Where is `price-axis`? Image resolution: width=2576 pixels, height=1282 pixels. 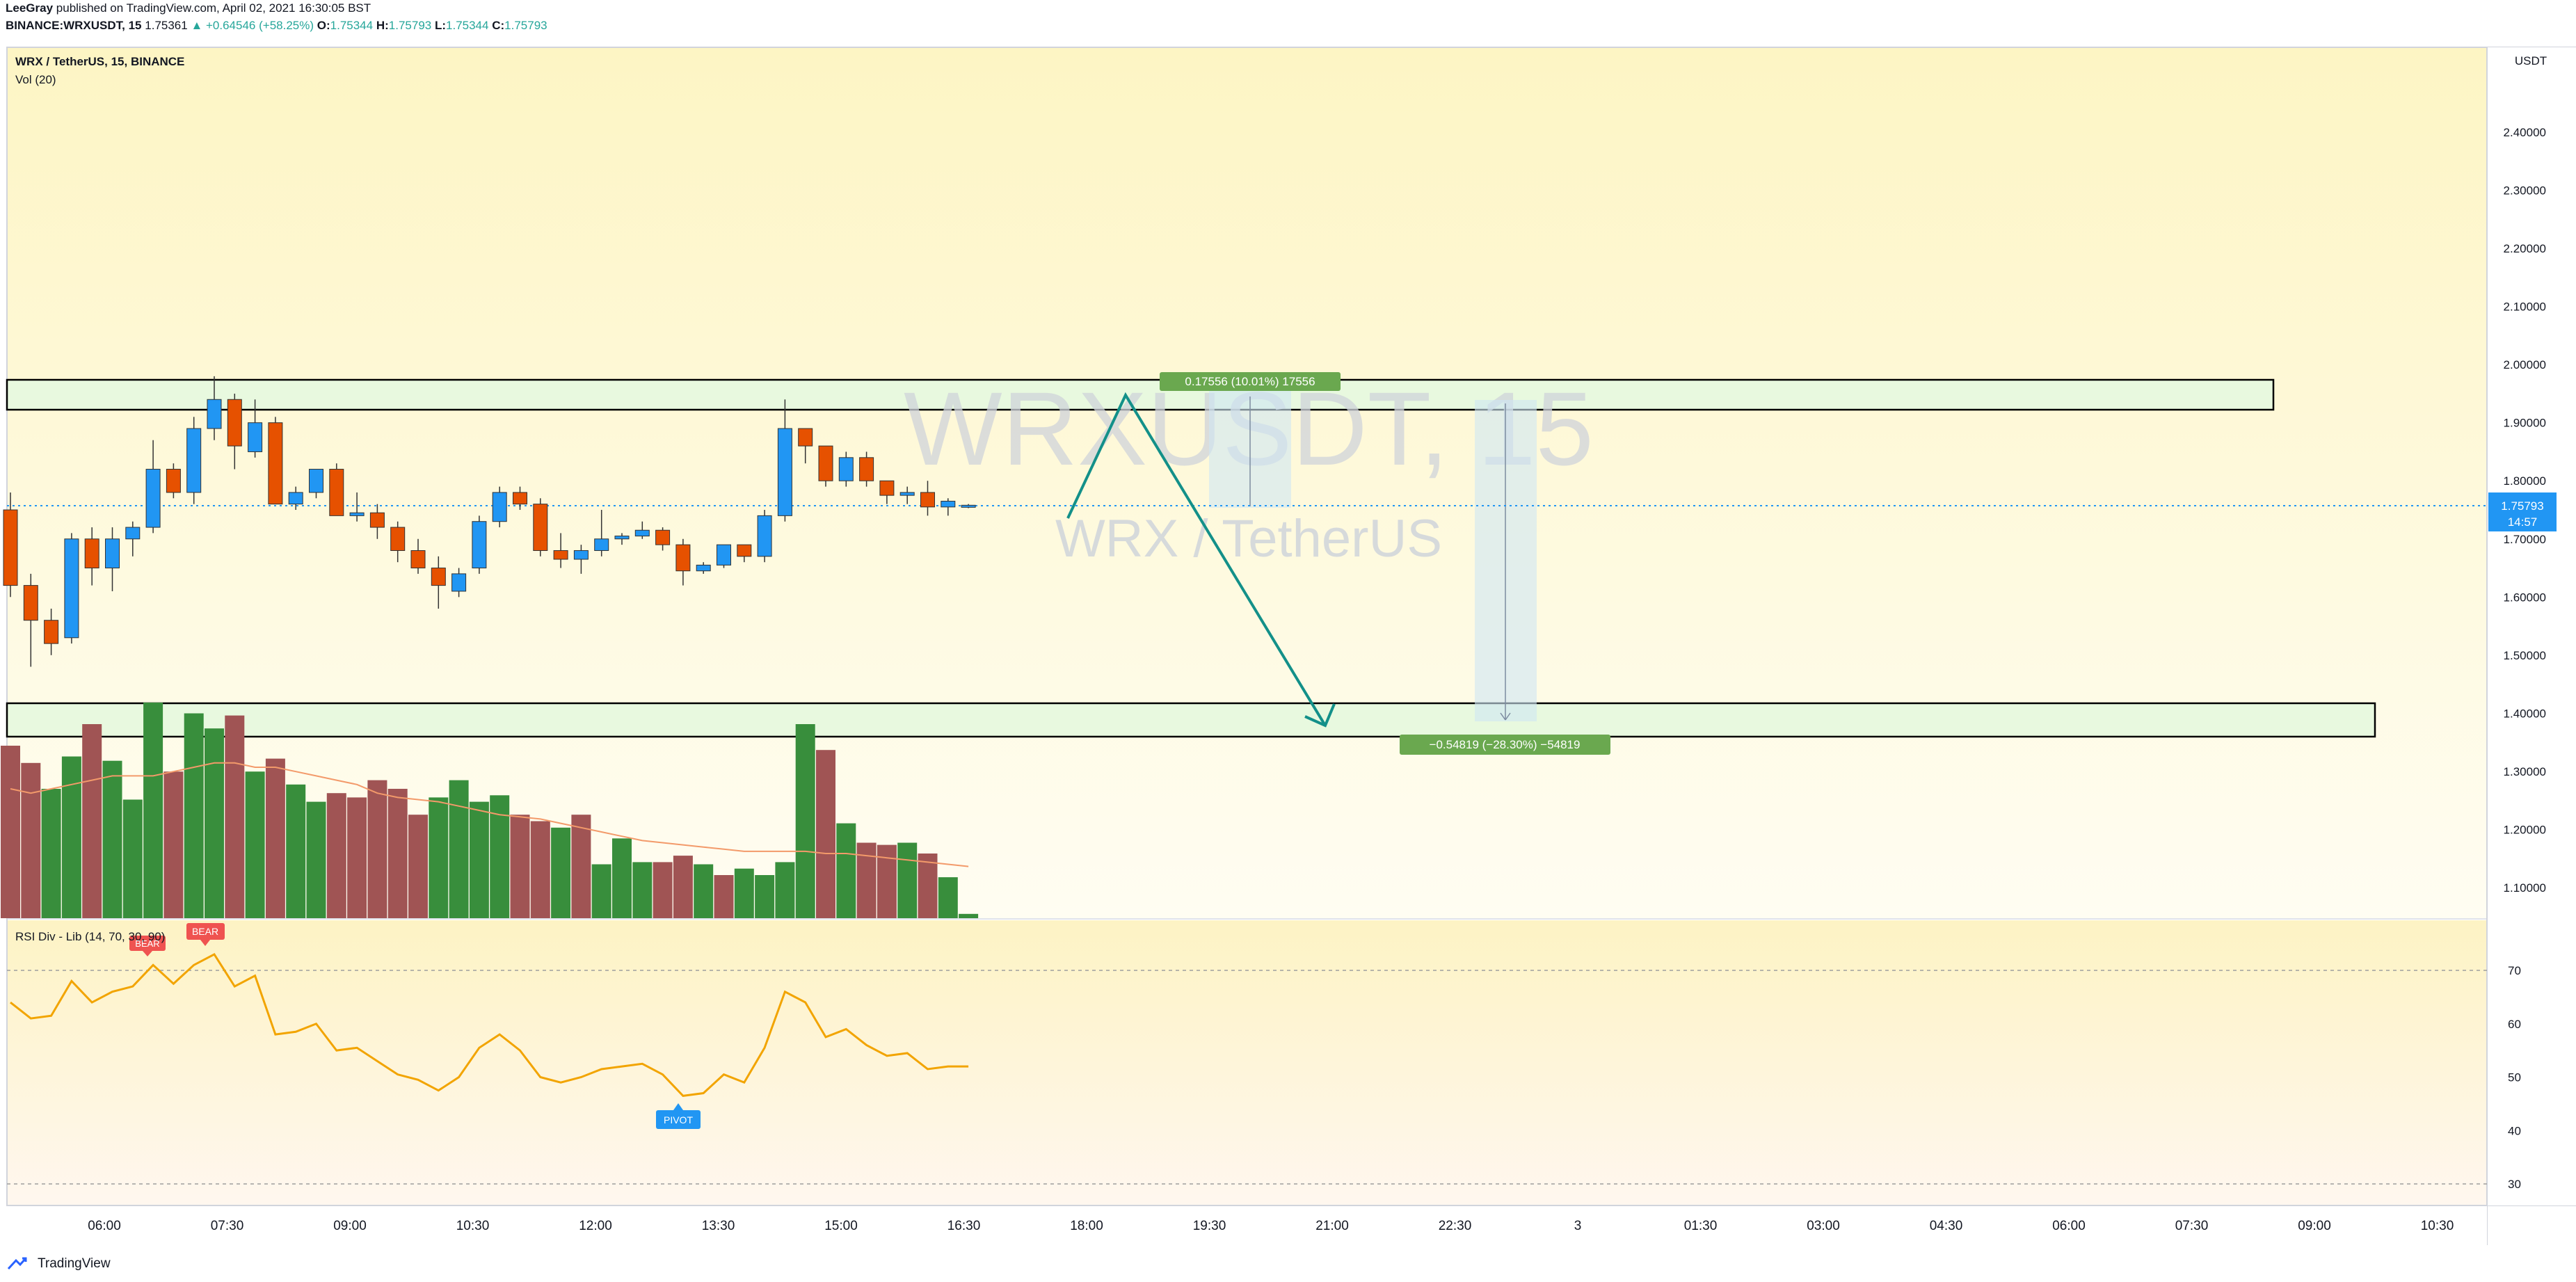 price-axis is located at coordinates (2532, 626).